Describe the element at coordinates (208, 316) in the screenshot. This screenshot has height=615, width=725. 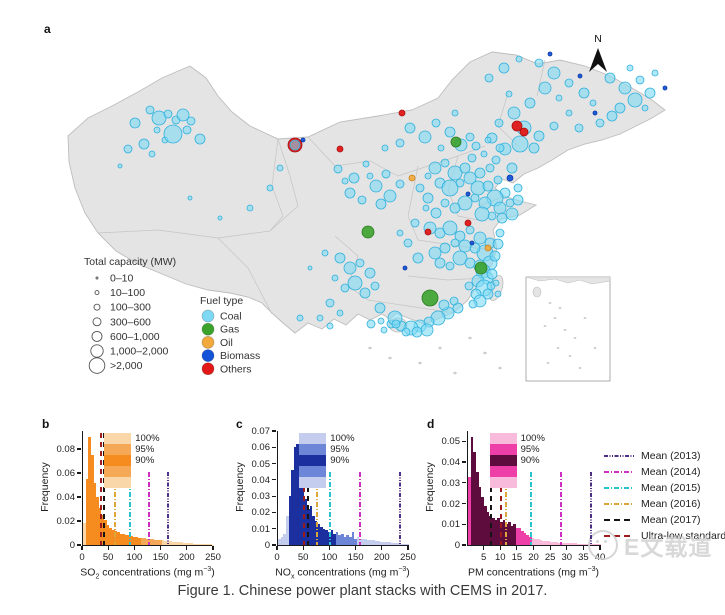
I see `coal-legend-circle` at that location.